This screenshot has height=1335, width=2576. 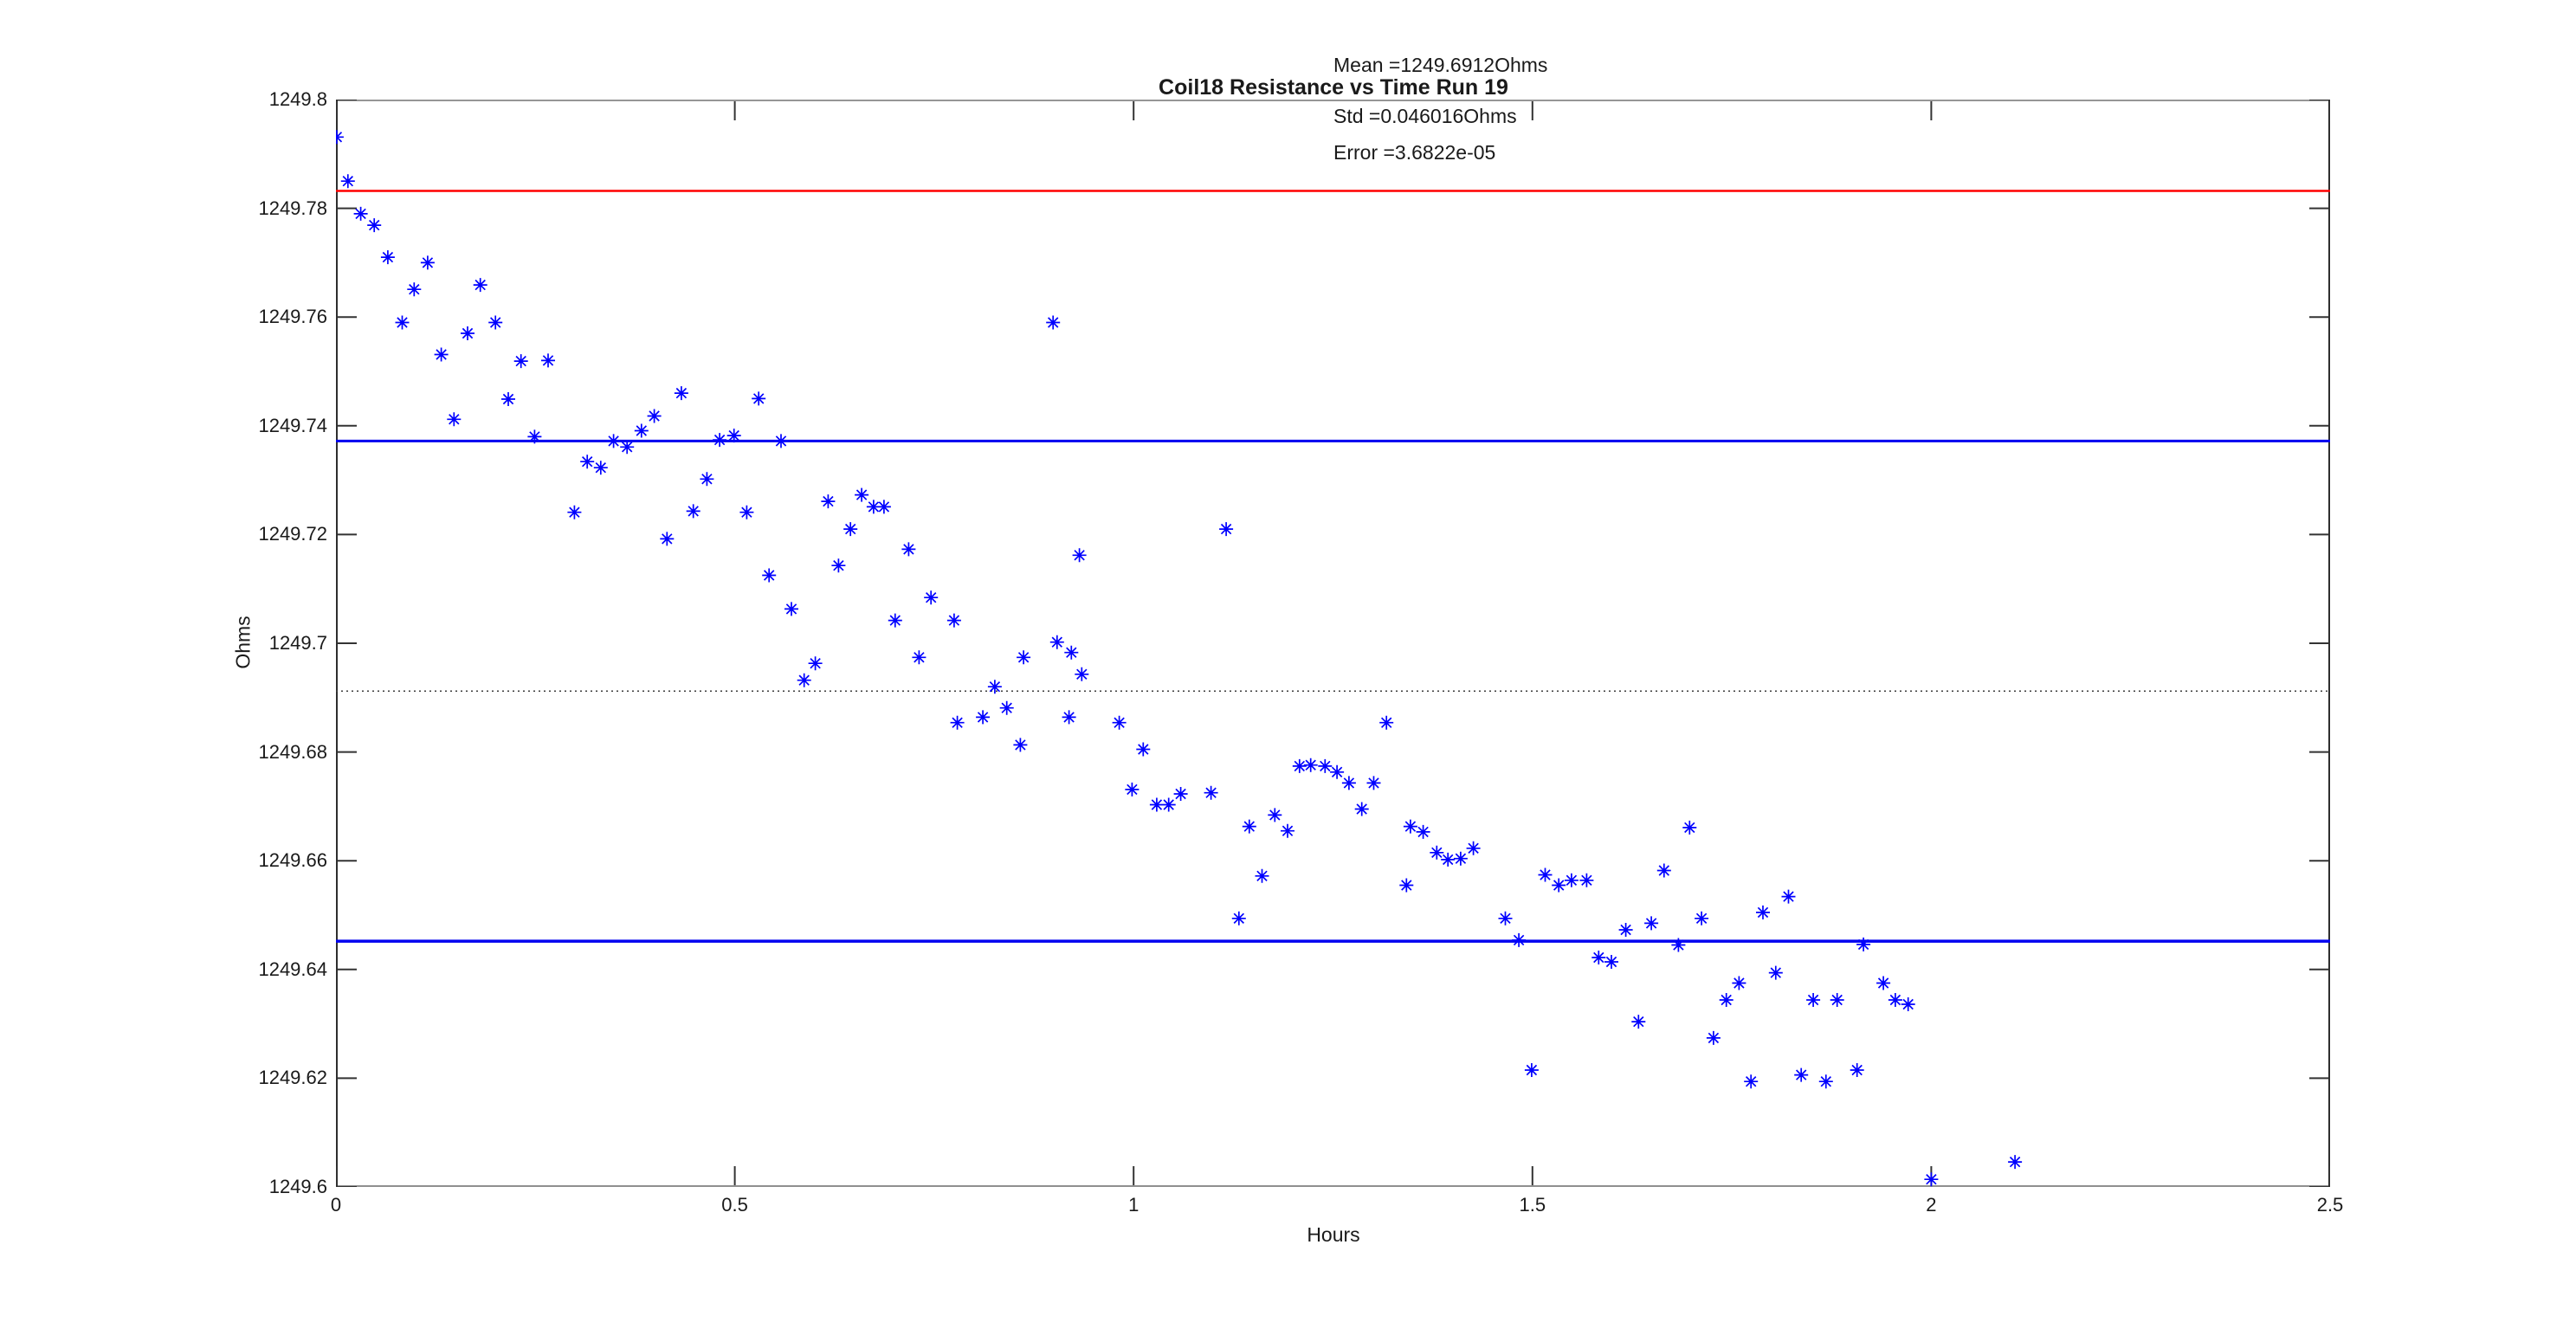 What do you see at coordinates (2330, 1205) in the screenshot?
I see `x-tick-label: 2.5` at bounding box center [2330, 1205].